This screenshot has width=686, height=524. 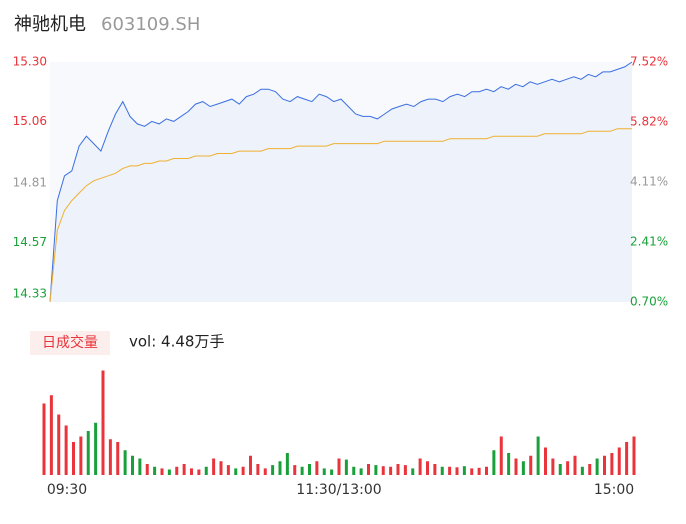 I want to click on y2-tick-label: 2.41%, so click(x=649, y=241).